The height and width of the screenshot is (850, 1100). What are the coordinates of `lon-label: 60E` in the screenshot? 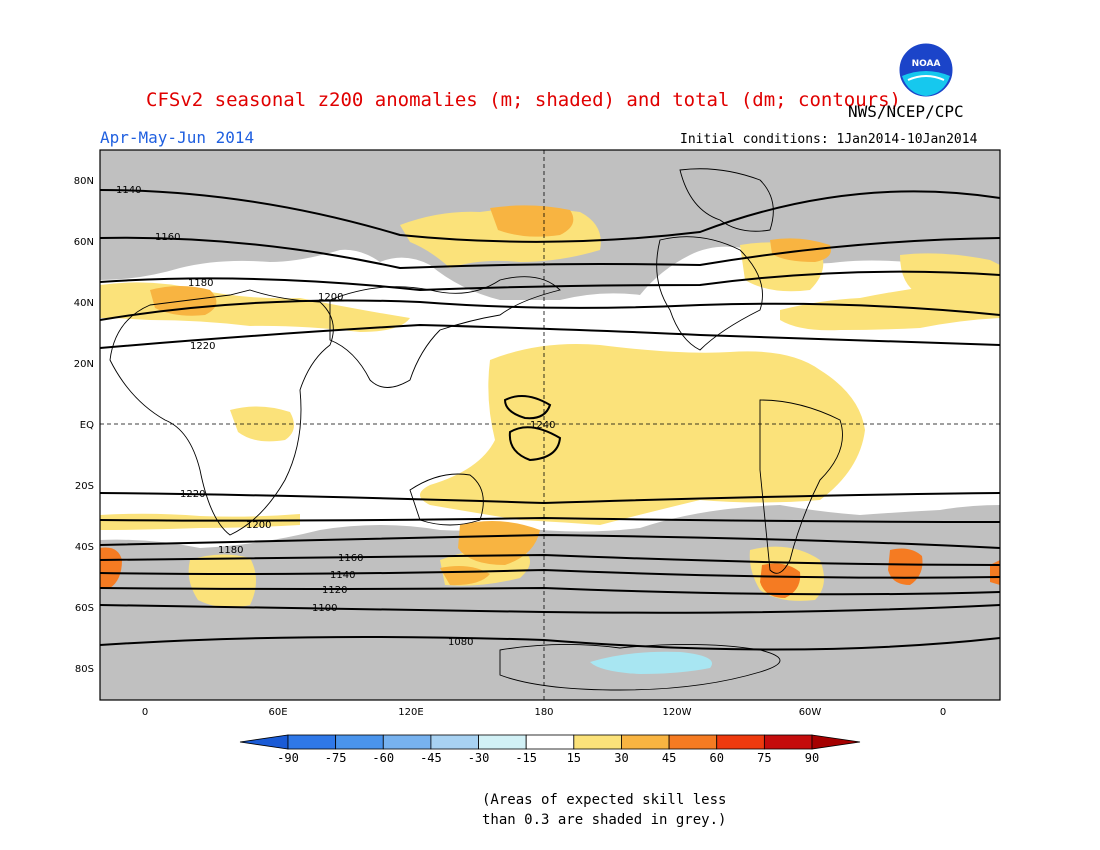 It's located at (277, 712).